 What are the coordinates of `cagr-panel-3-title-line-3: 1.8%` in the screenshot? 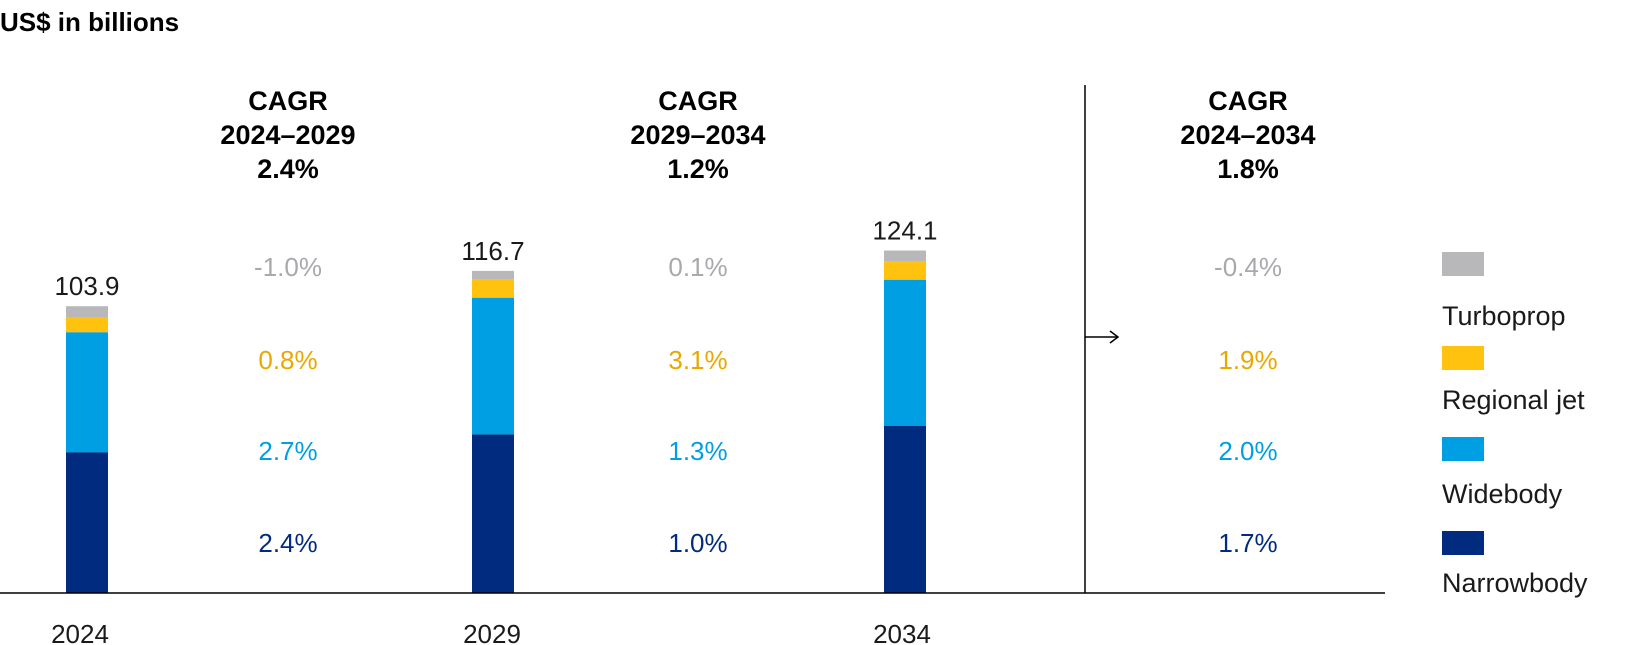 It's located at (1248, 169).